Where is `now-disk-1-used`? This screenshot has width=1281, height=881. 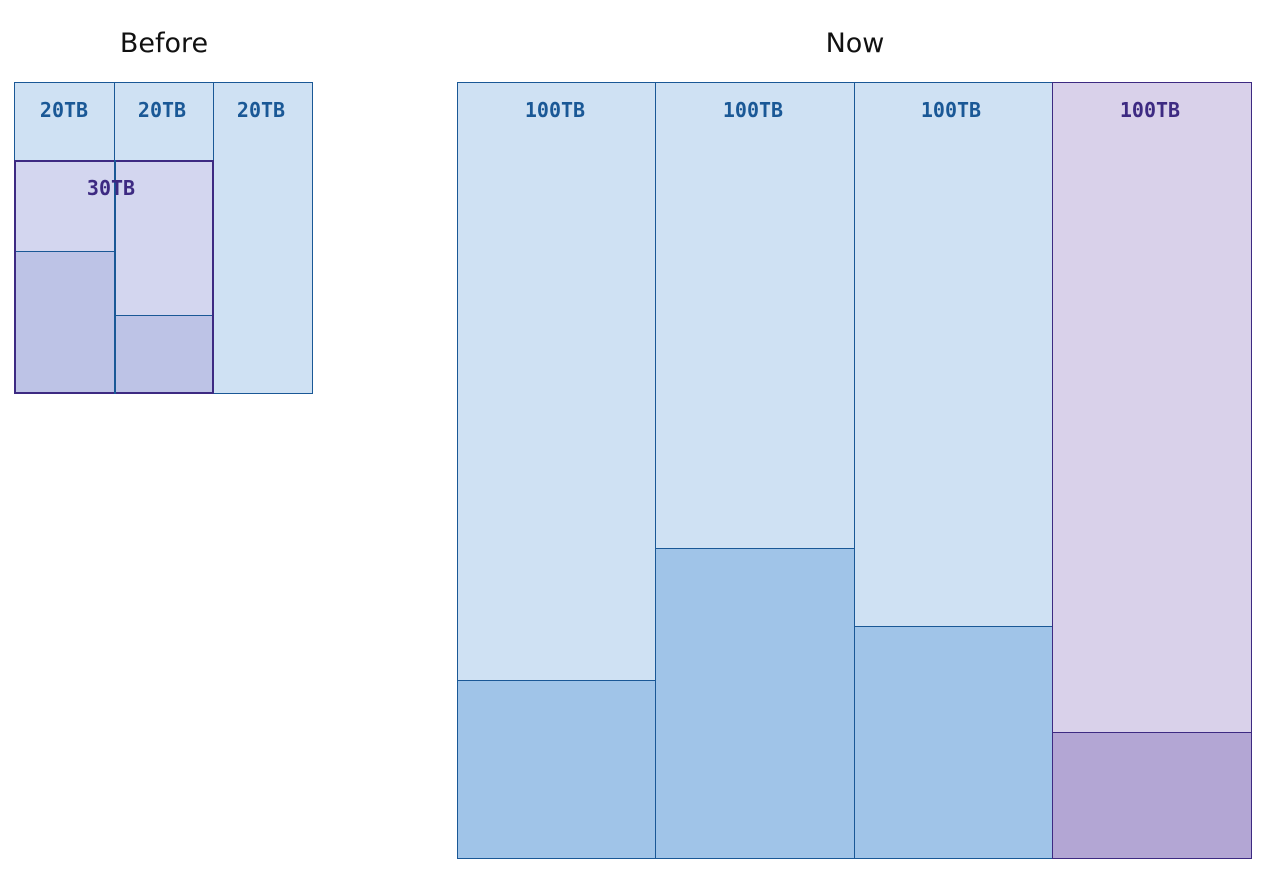 now-disk-1-used is located at coordinates (557, 769).